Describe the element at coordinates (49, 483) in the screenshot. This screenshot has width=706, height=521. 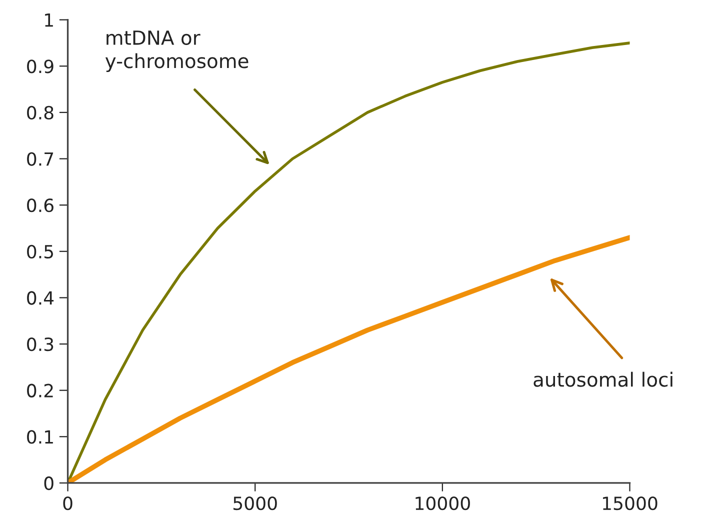
I see `y-tick-label: 0` at that location.